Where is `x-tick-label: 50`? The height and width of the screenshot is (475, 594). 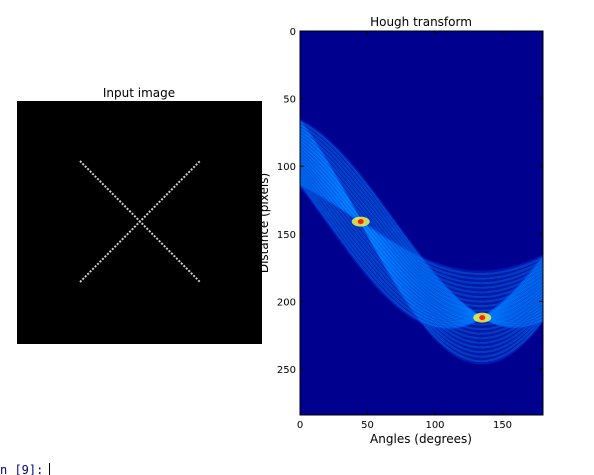
x-tick-label: 50 is located at coordinates (367, 425).